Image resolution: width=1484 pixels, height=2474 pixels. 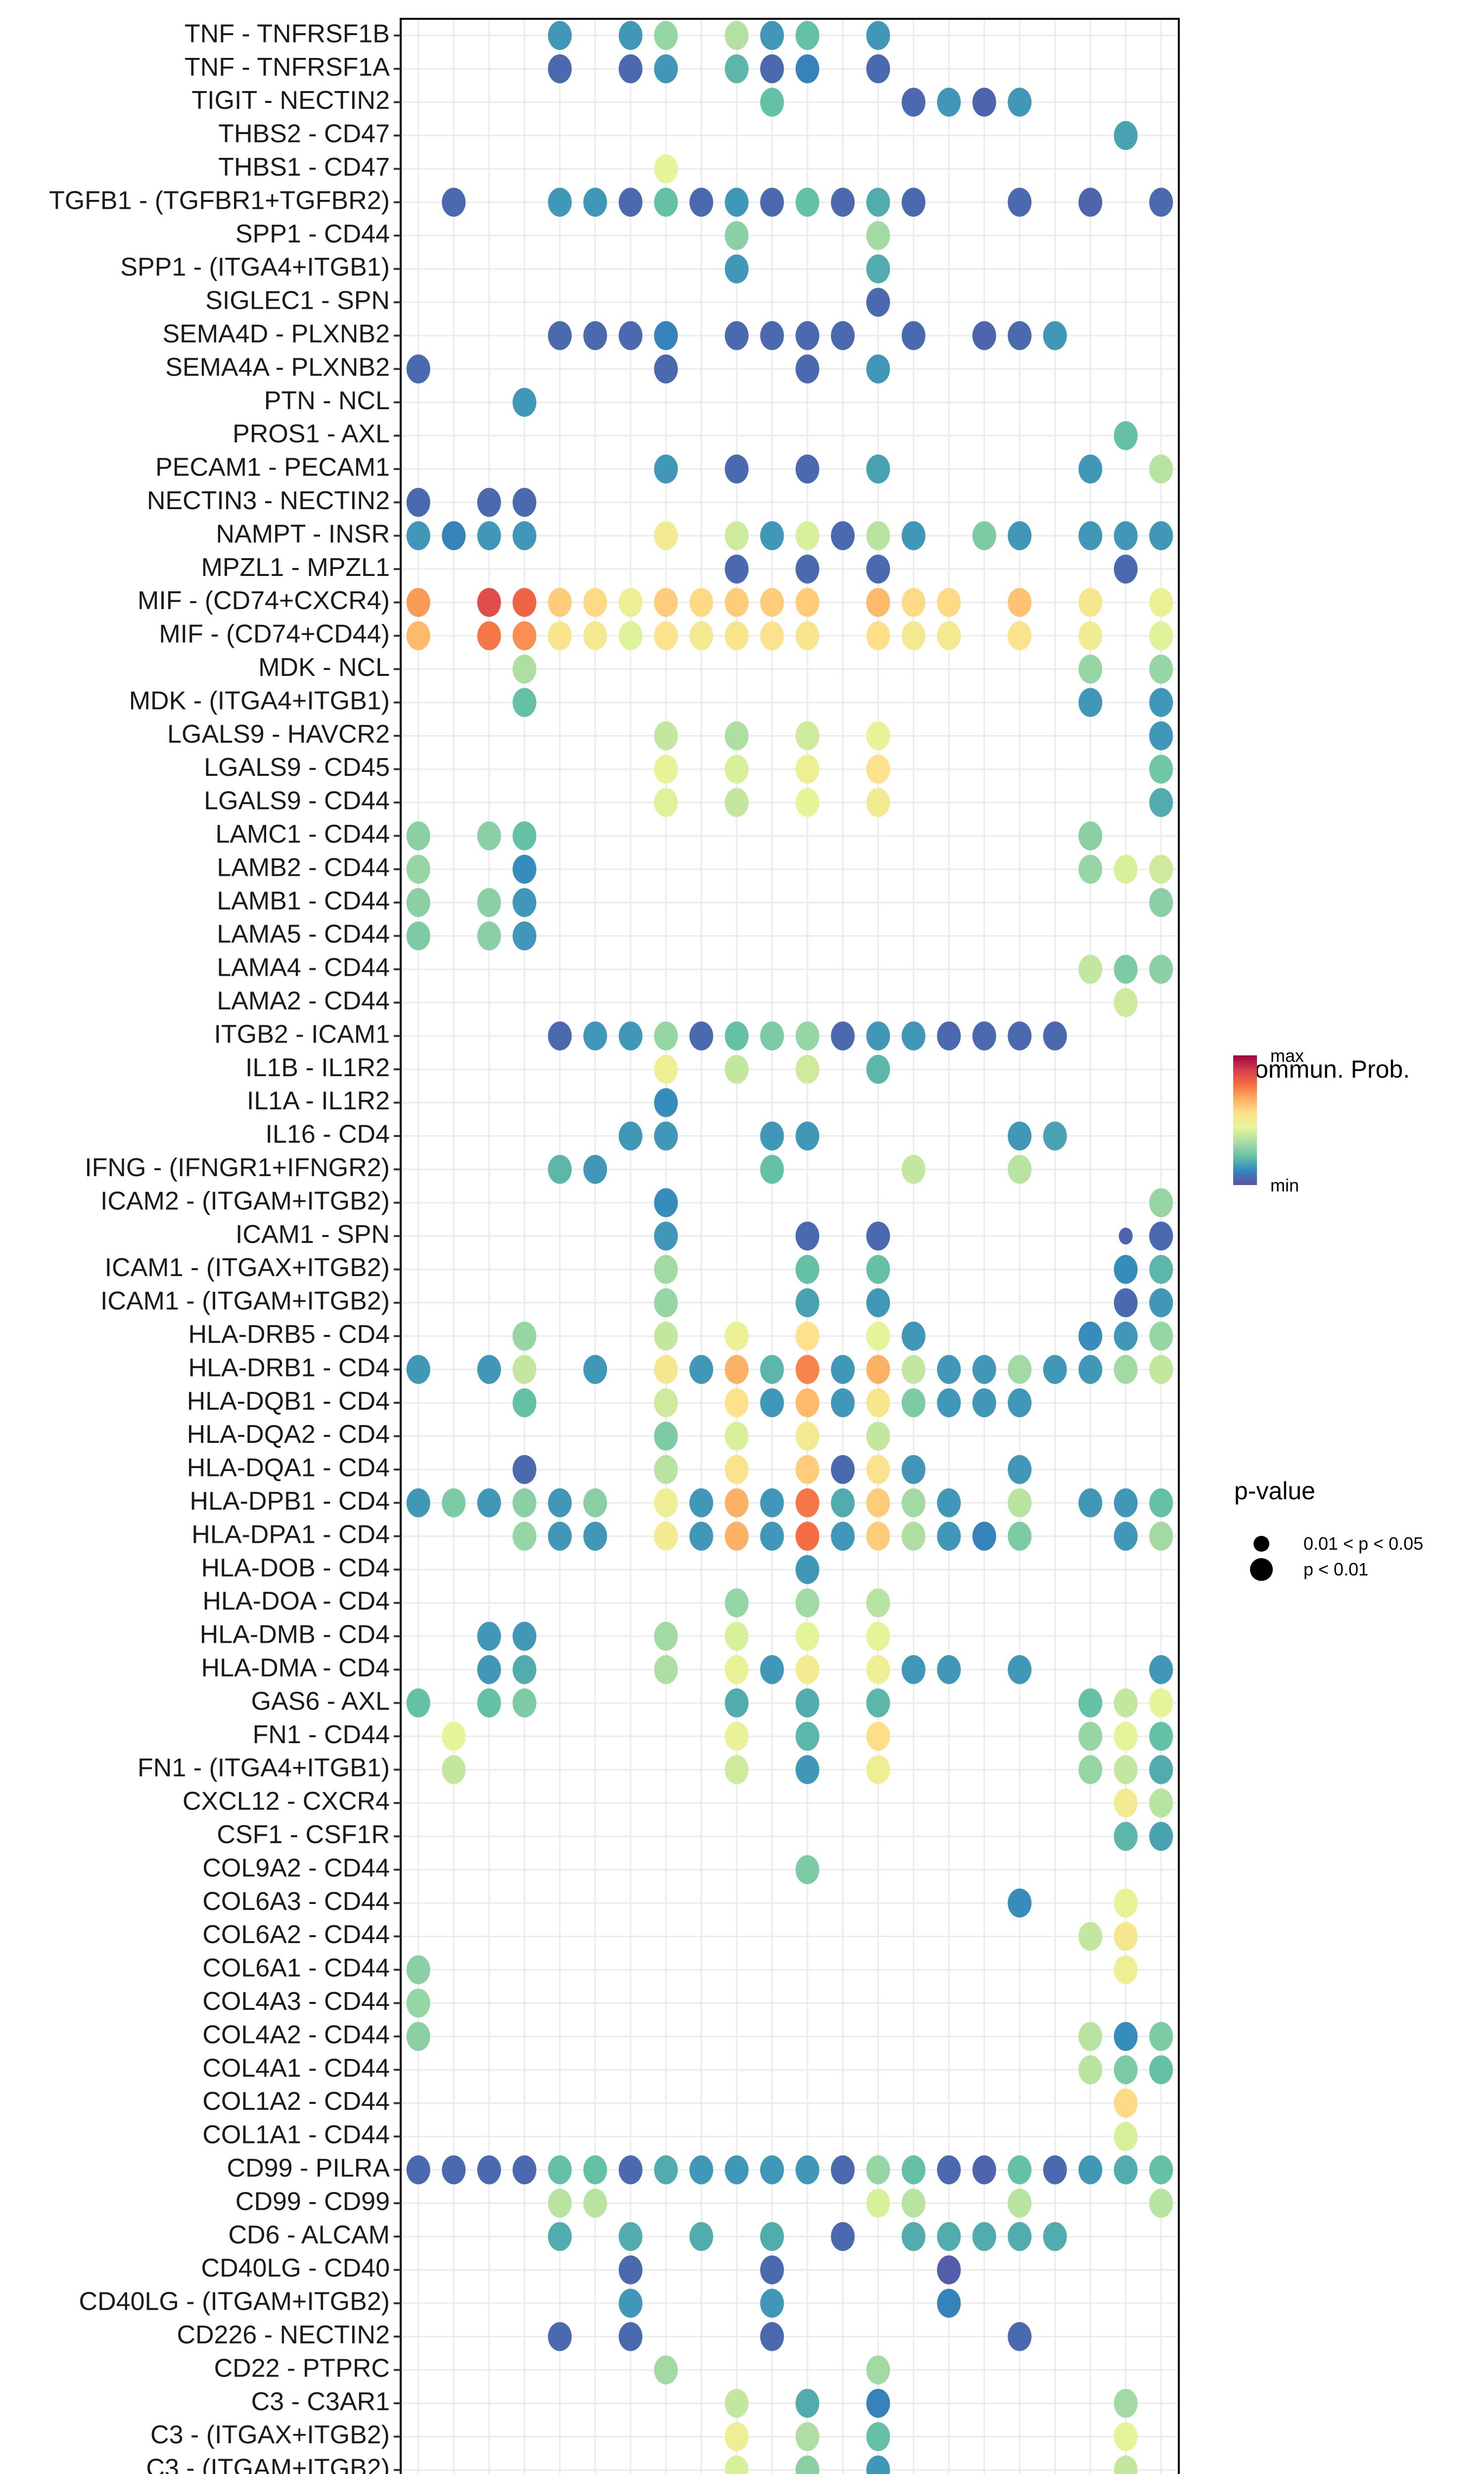 What do you see at coordinates (324, 668) in the screenshot?
I see `y-tick-label: MDK - NCL` at bounding box center [324, 668].